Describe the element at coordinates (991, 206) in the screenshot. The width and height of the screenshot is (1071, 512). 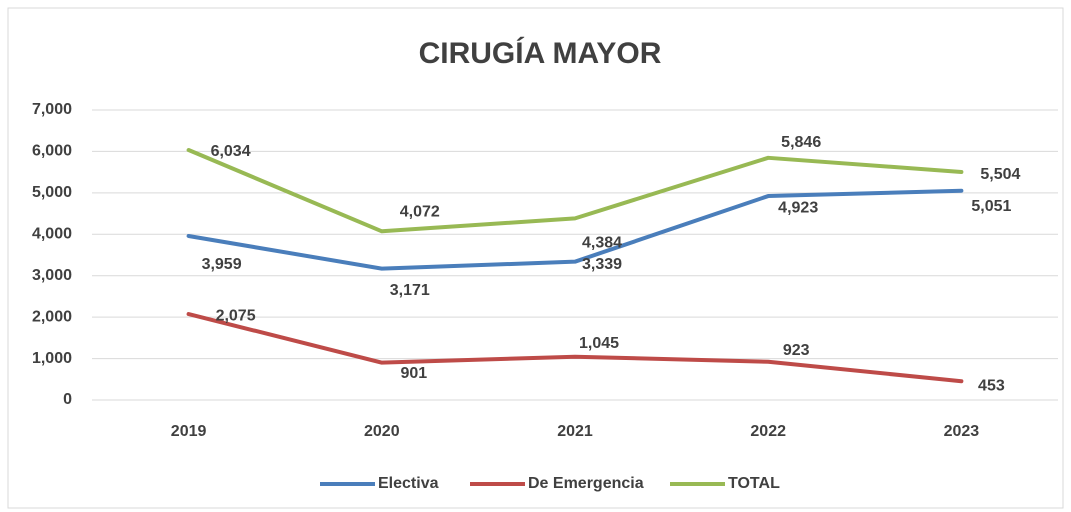
I see `data-label: 5,051` at that location.